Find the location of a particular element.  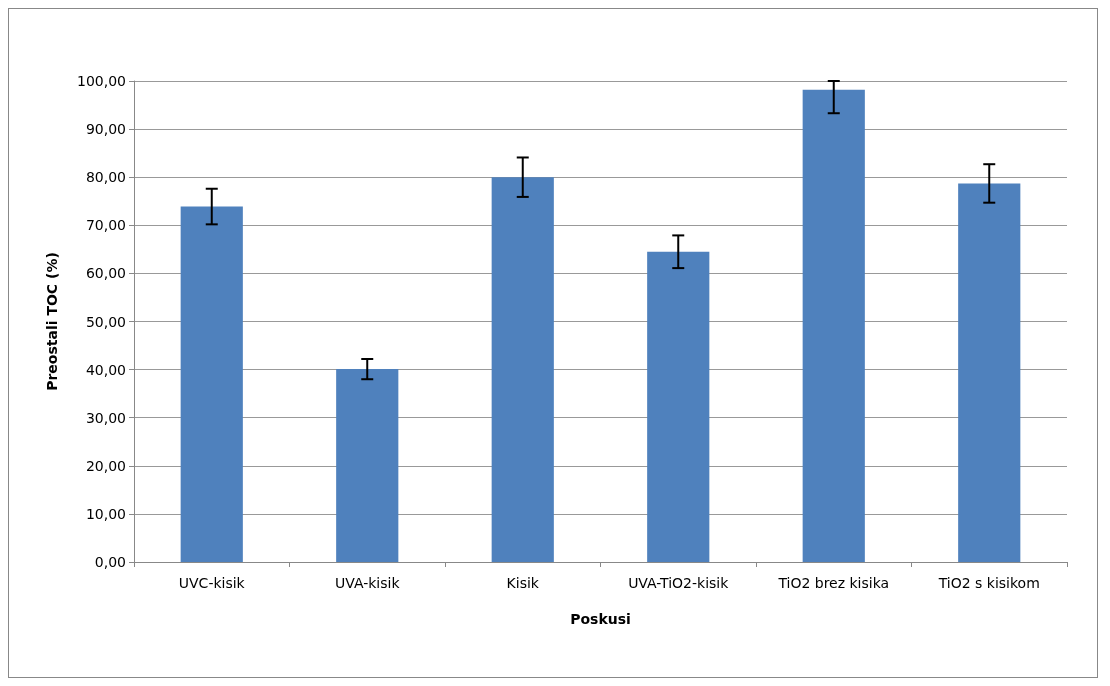

y-tick-label: 40,00 is located at coordinates (105, 369).